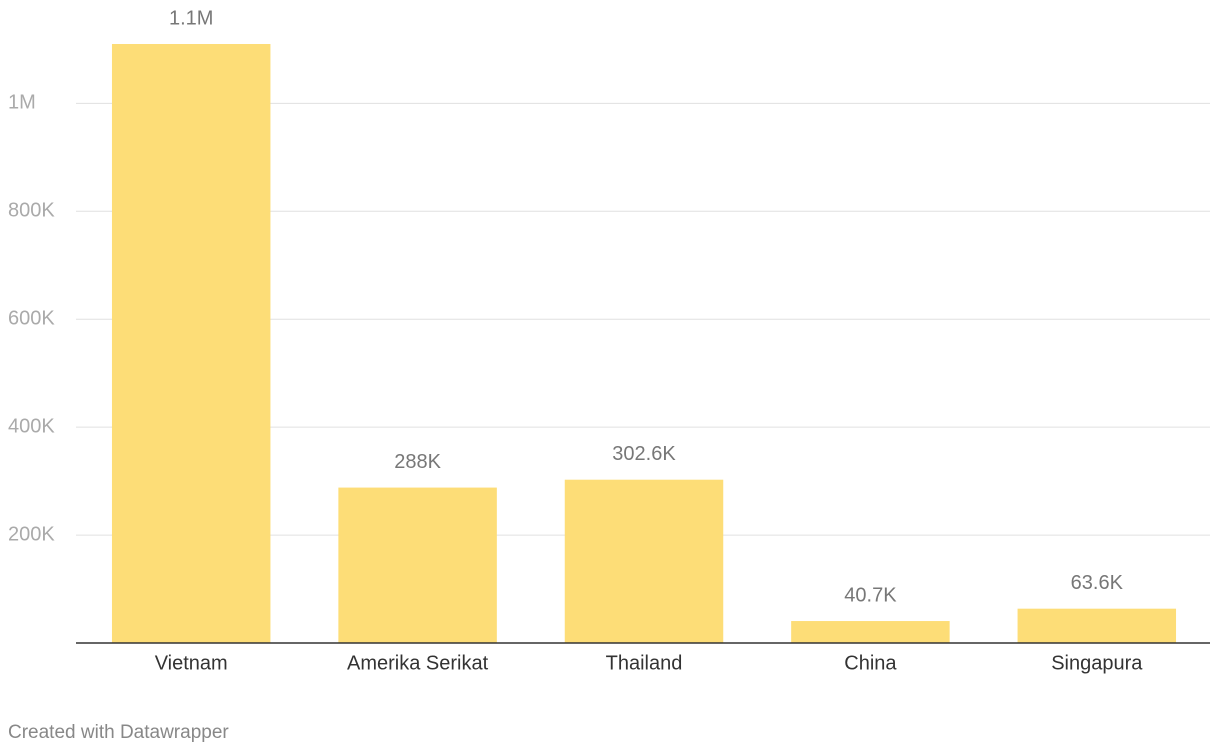 Image resolution: width=1220 pixels, height=756 pixels. I want to click on footer: Created with Datawrapper, so click(118, 732).